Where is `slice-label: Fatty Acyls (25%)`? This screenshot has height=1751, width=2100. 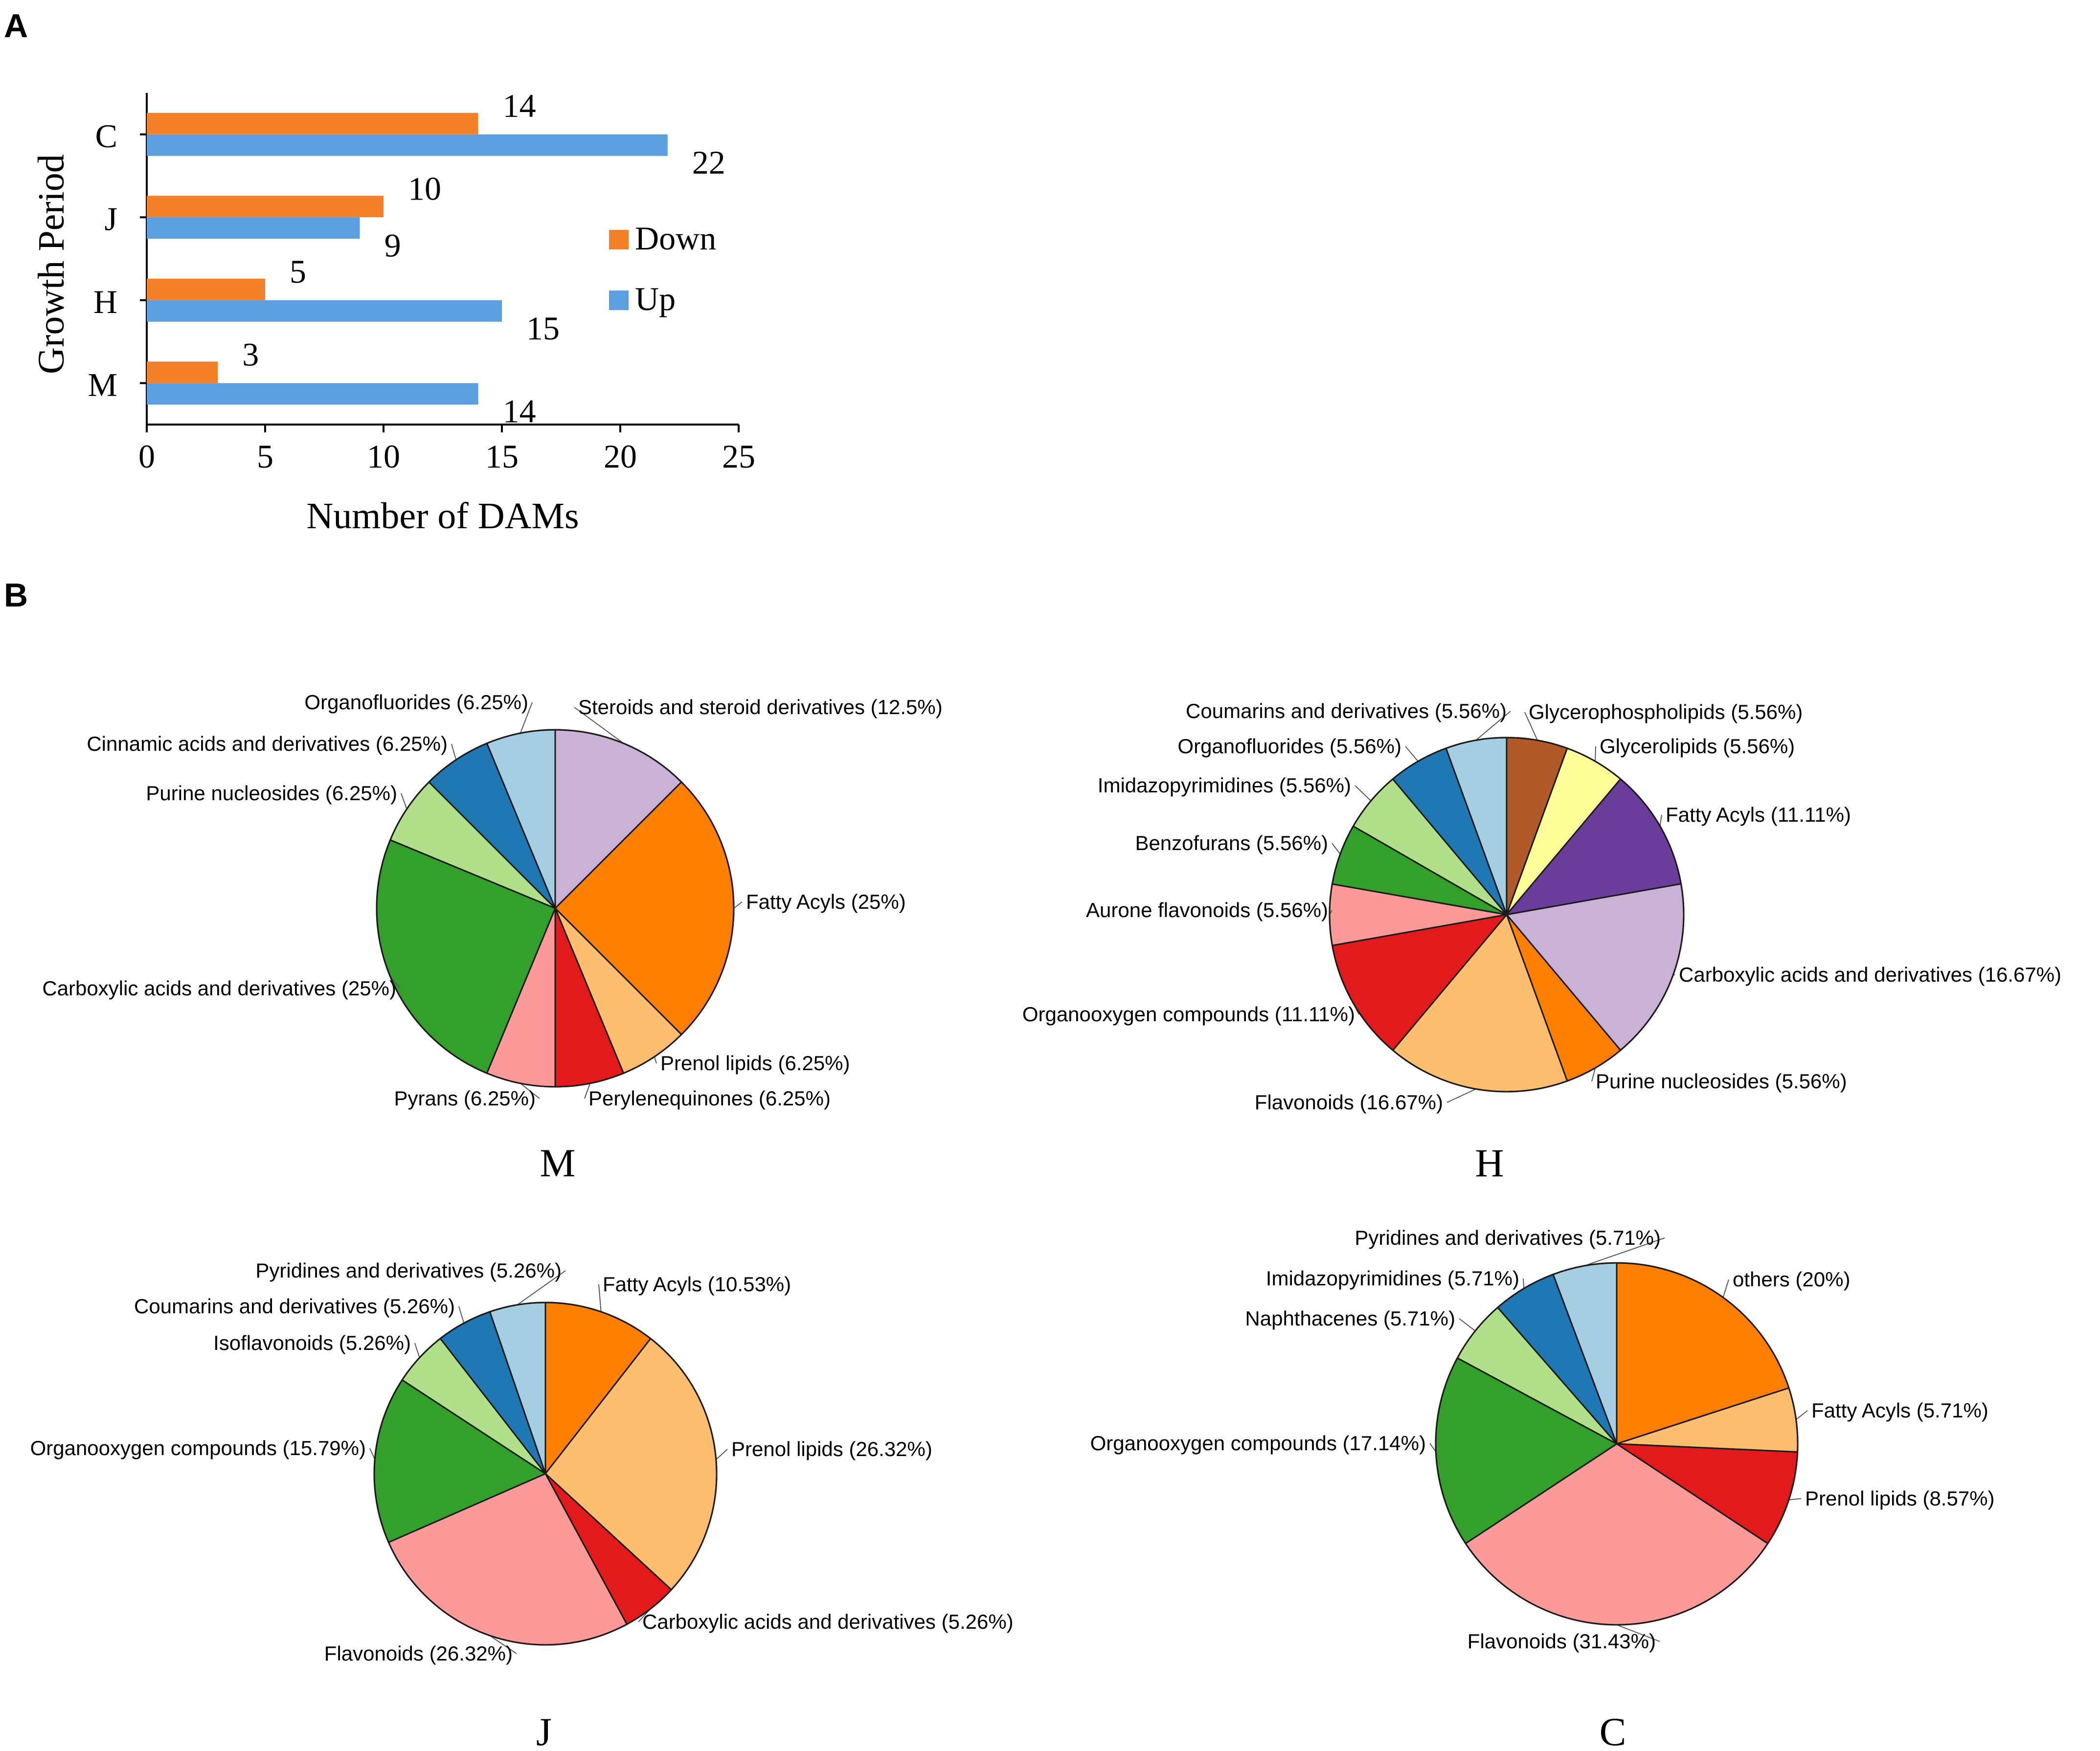
slice-label: Fatty Acyls (25%) is located at coordinates (826, 901).